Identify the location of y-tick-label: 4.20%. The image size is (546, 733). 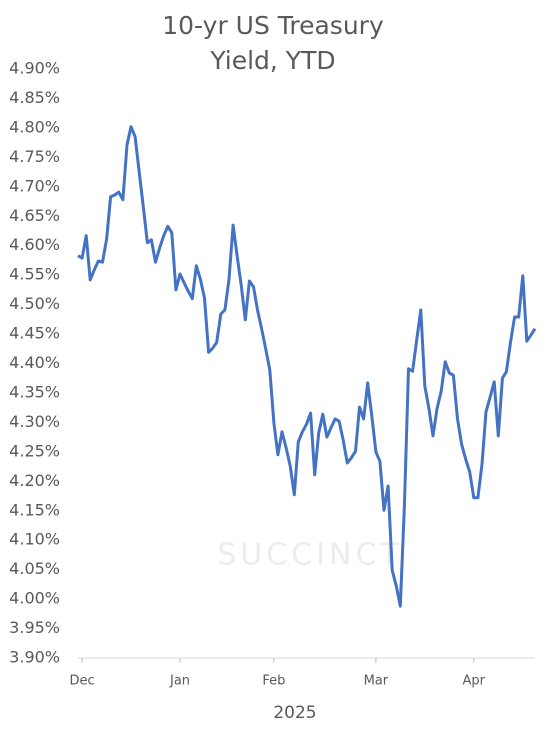
(34, 480).